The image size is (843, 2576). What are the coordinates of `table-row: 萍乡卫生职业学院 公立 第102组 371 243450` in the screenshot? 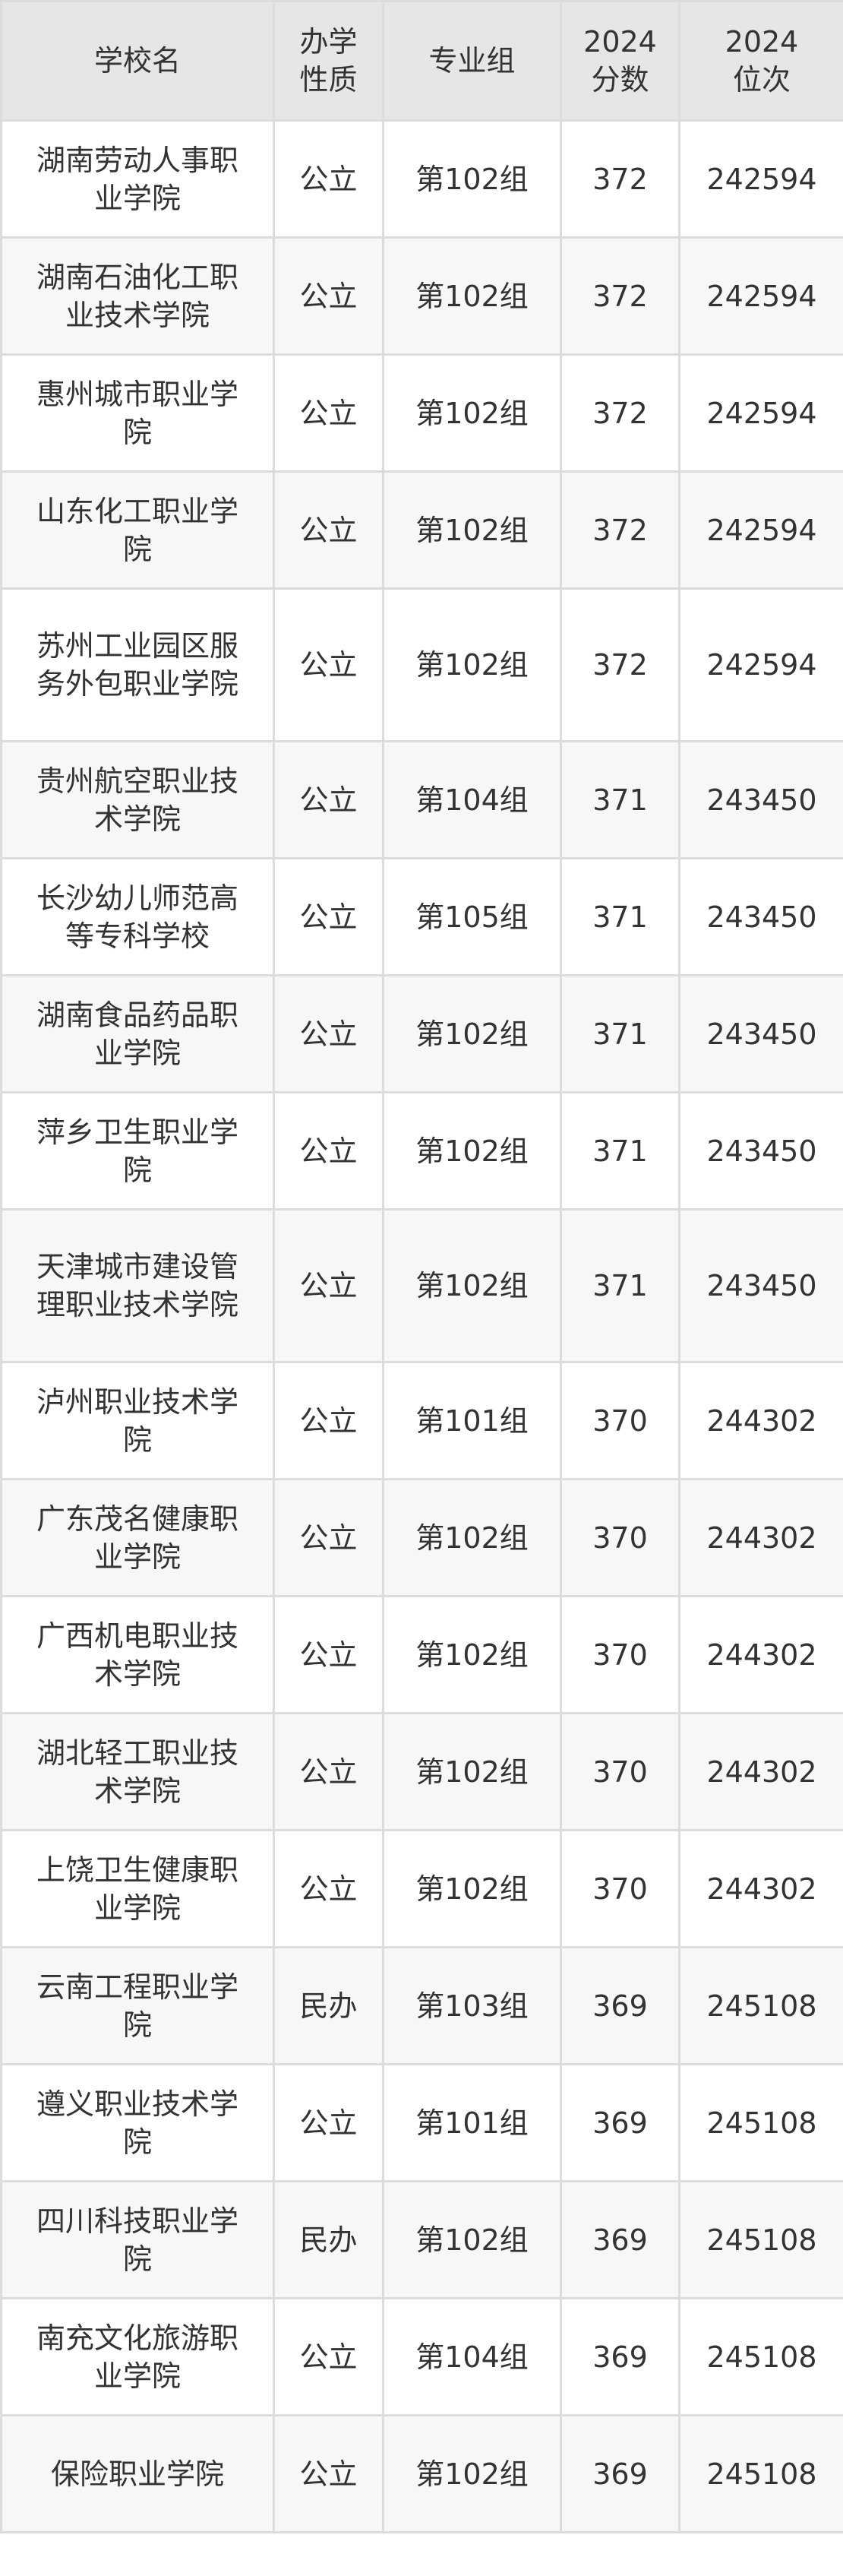 It's located at (421, 1150).